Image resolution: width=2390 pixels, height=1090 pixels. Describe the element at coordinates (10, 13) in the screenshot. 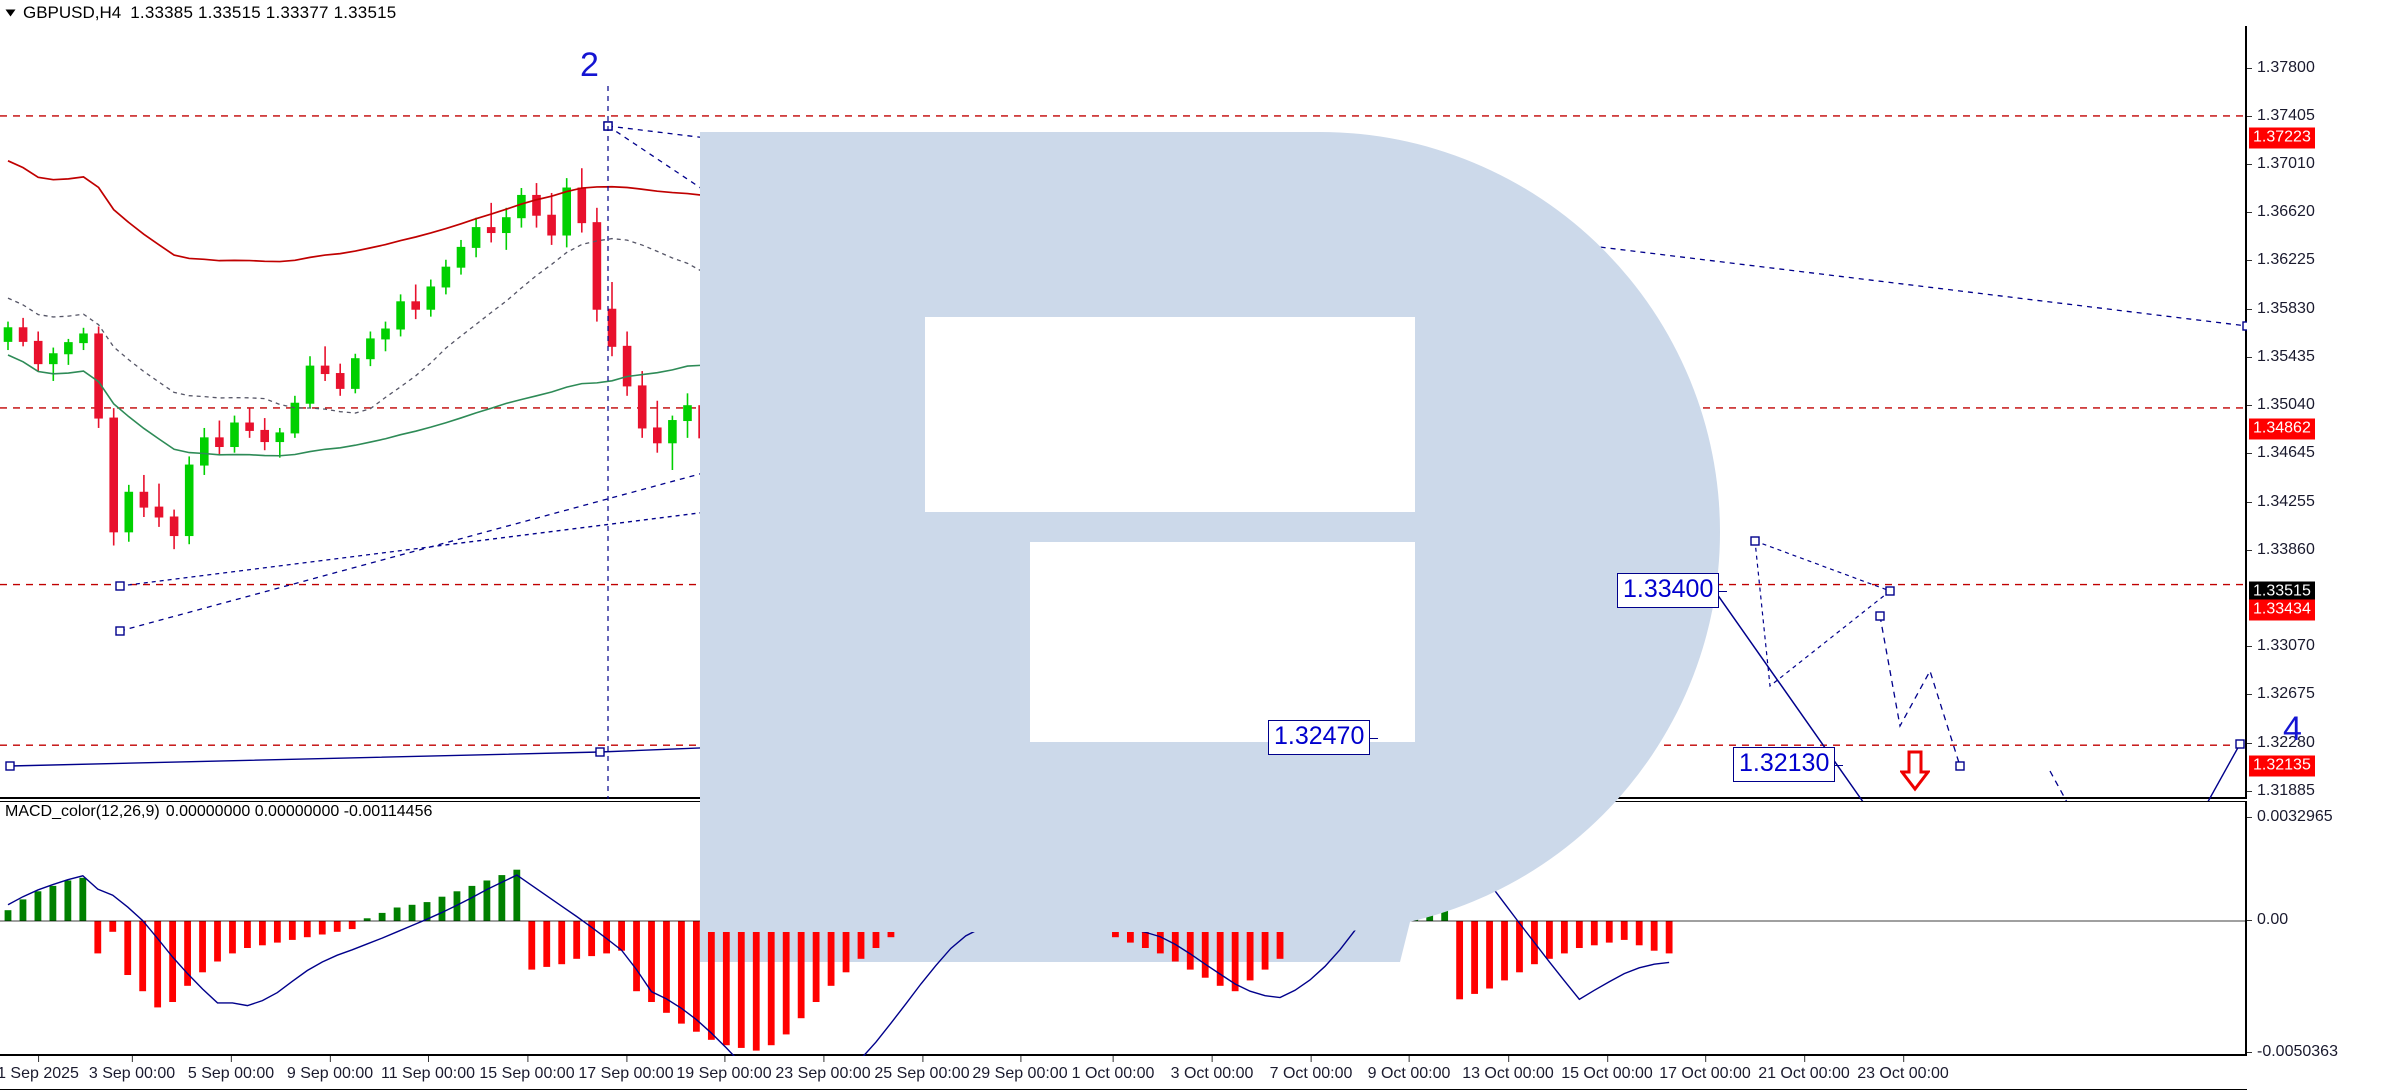

I see `triangle-down-icon` at that location.